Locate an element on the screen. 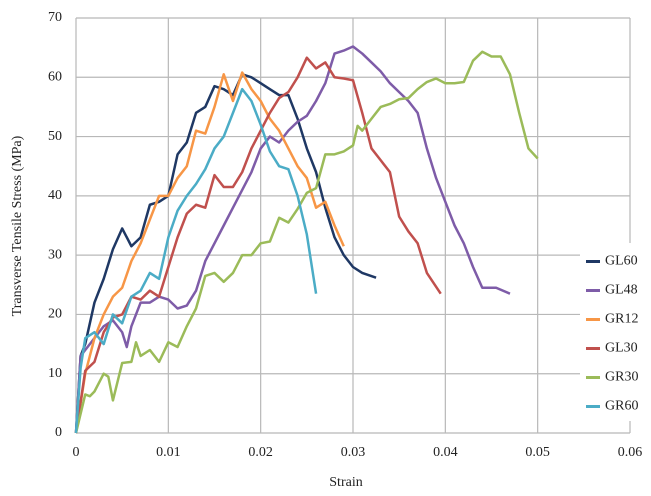  legend-label: GR12 is located at coordinates (621, 319).